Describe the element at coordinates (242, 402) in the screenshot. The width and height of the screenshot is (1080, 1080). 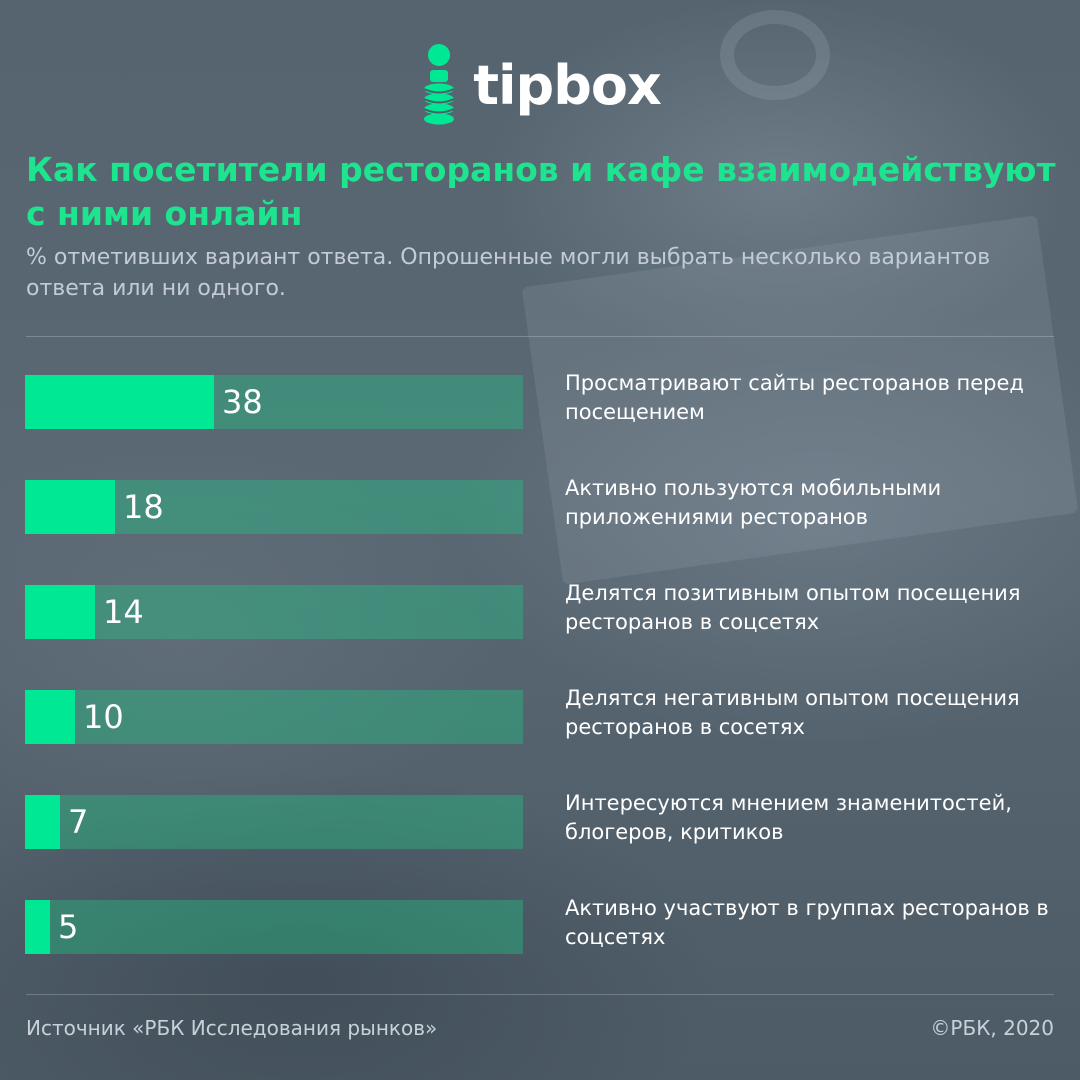
I see `bar-value-label: 38` at that location.